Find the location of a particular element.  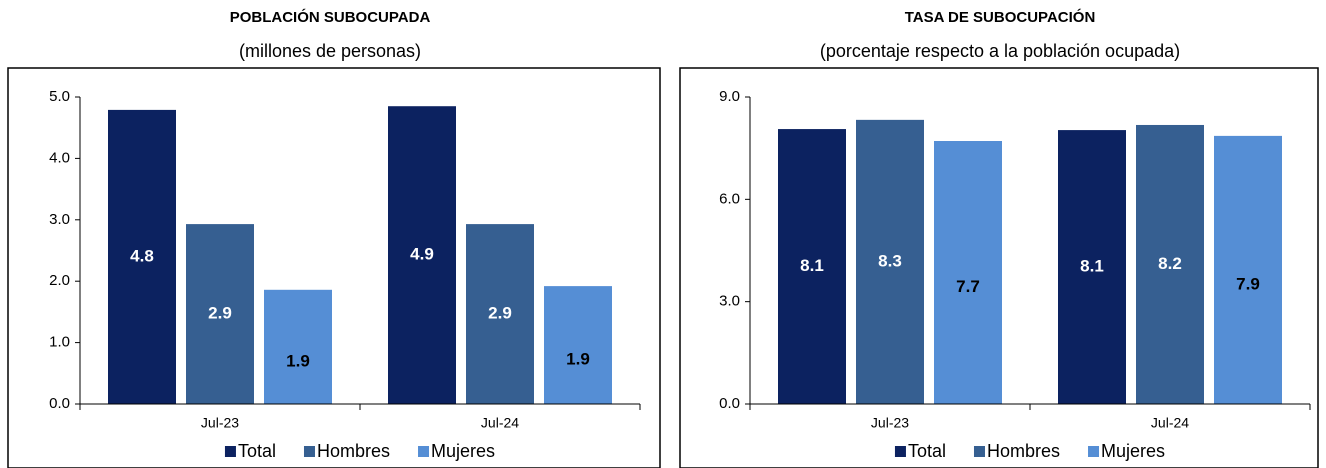

chart-title: TASA DE SUBOCUPACIÓN is located at coordinates (1000, 17).